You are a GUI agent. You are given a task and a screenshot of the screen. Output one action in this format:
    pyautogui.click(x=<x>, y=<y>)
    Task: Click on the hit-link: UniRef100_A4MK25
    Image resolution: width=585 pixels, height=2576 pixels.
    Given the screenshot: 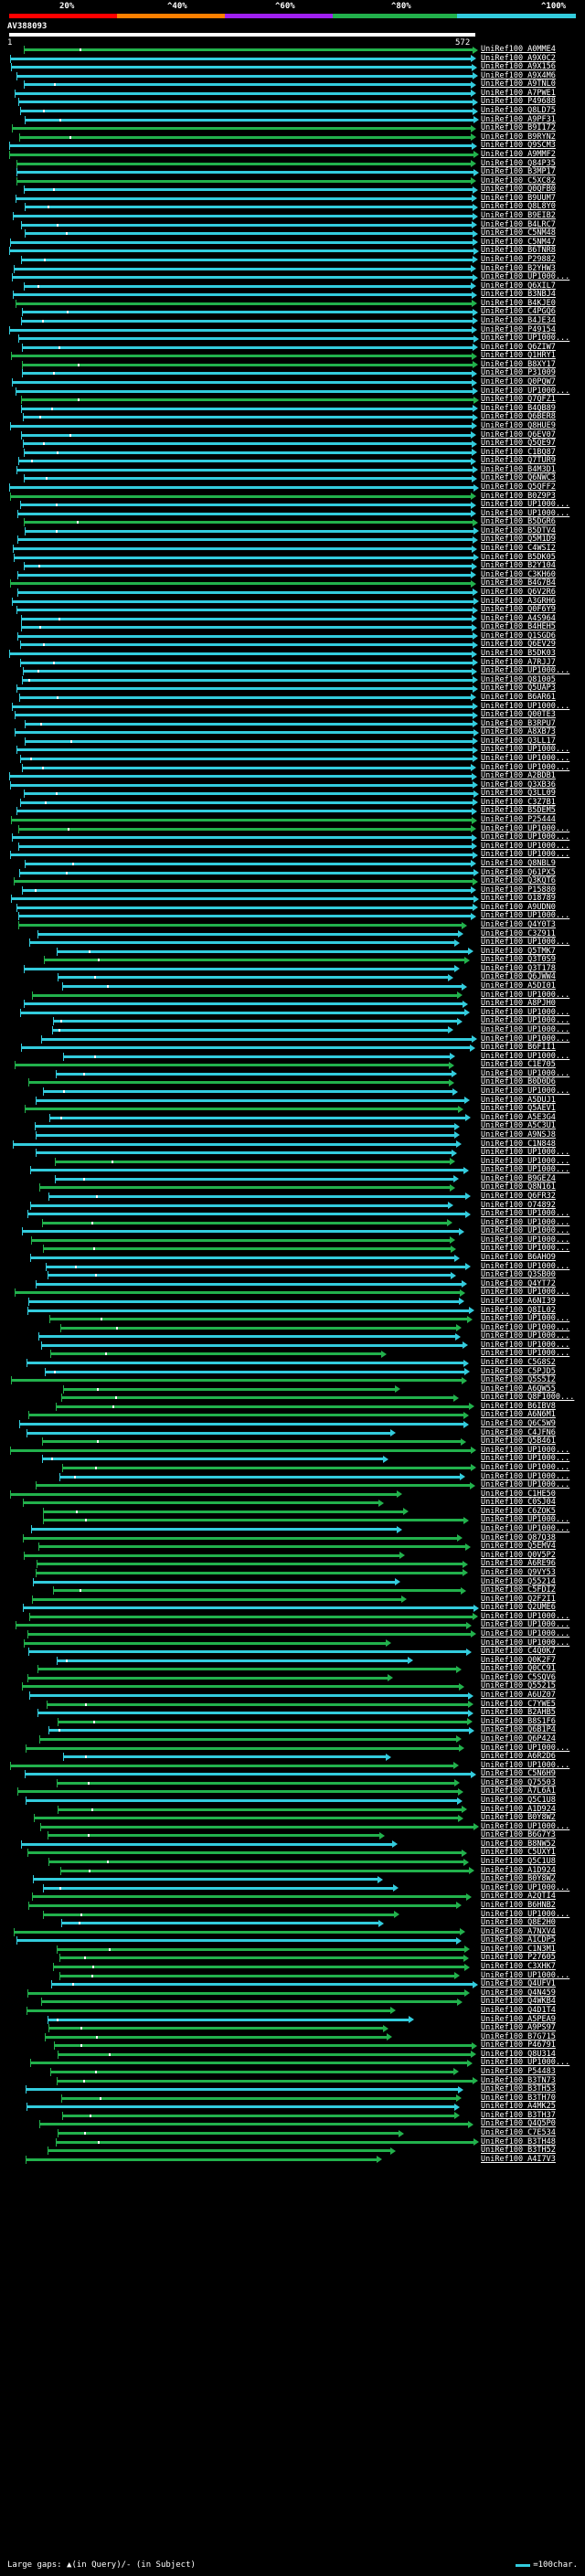 What is the action you would take?
    pyautogui.click(x=518, y=2107)
    